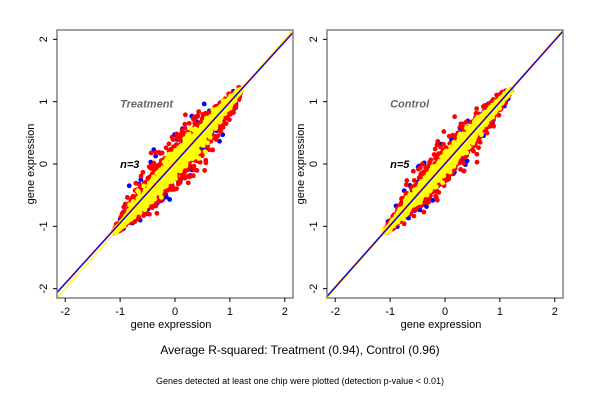 This screenshot has height=400, width=600. Describe the element at coordinates (44, 289) in the screenshot. I see `y-tick-label: -2` at that location.